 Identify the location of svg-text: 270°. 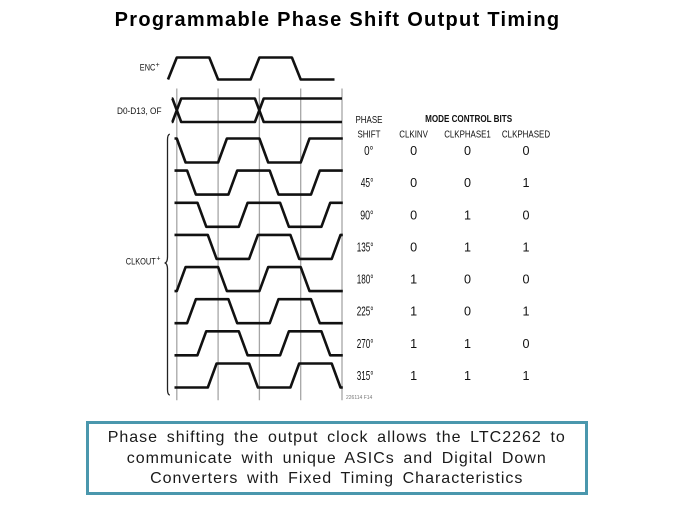
(365, 344).